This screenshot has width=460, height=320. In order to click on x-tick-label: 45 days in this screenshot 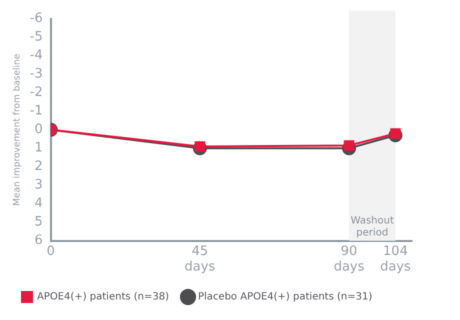, I will do `click(200, 259)`.